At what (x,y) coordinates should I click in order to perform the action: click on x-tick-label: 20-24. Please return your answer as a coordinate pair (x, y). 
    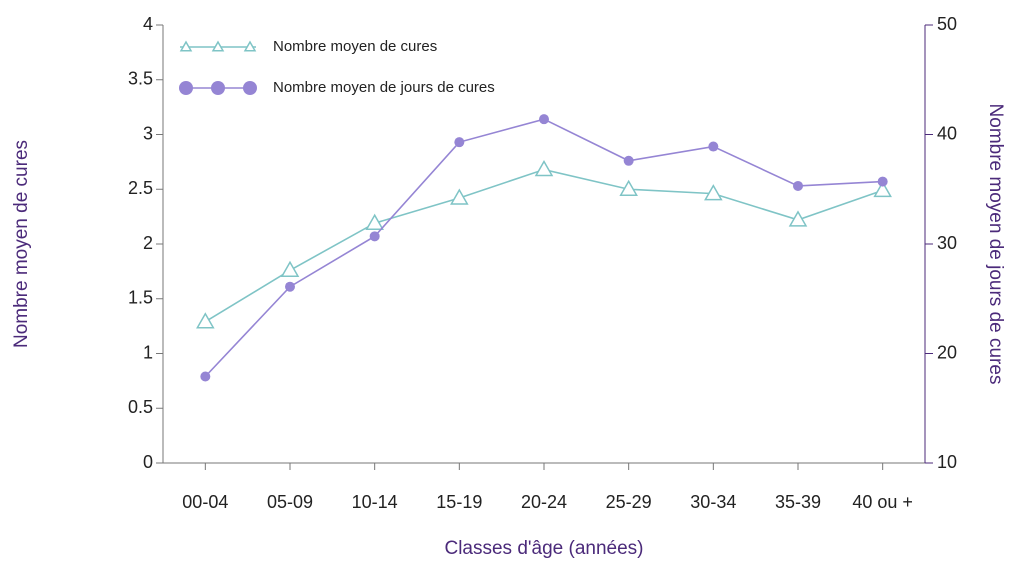
    Looking at the image, I should click on (544, 502).